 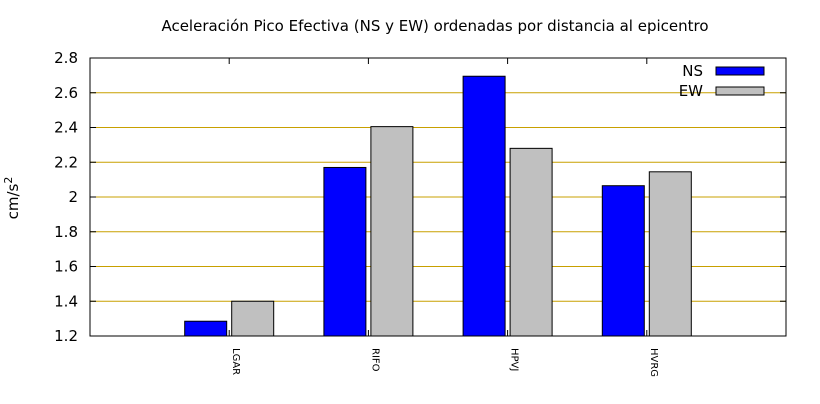 I want to click on y-tick-label: 2, so click(x=73, y=197).